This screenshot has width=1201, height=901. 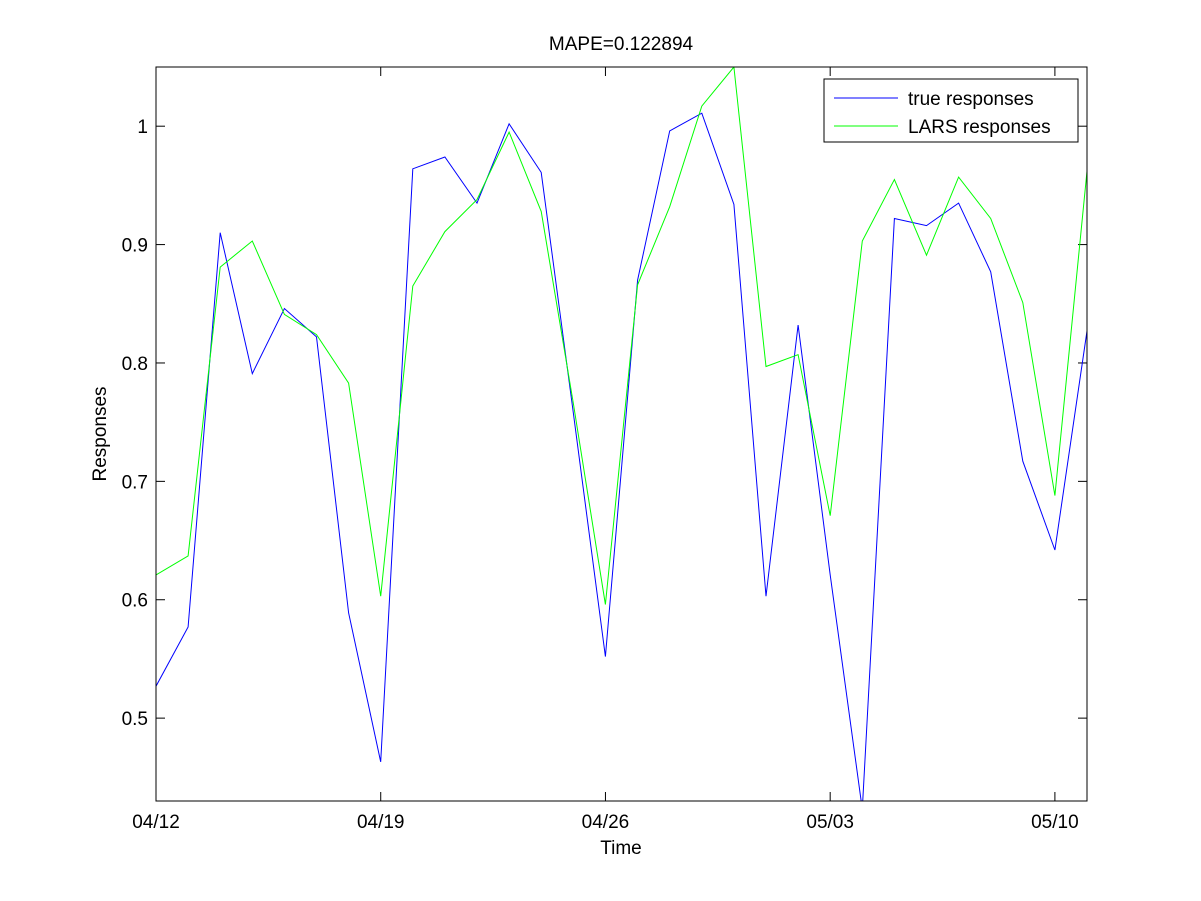 What do you see at coordinates (135, 719) in the screenshot?
I see `y-tick-label: 0.5` at bounding box center [135, 719].